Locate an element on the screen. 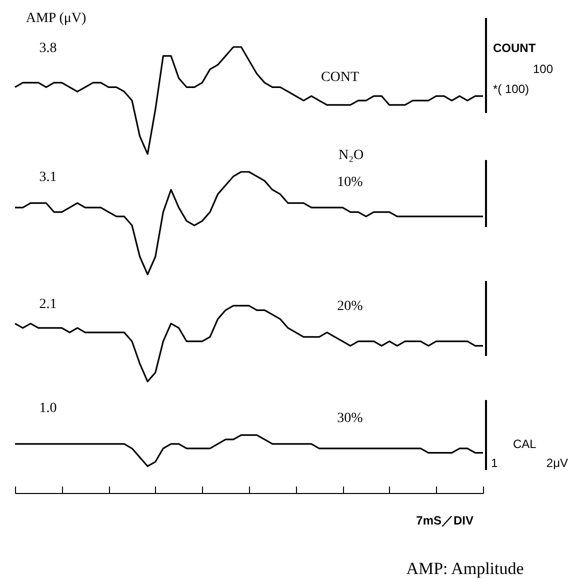  y-axis-title: AMP (μV) is located at coordinates (56, 18).